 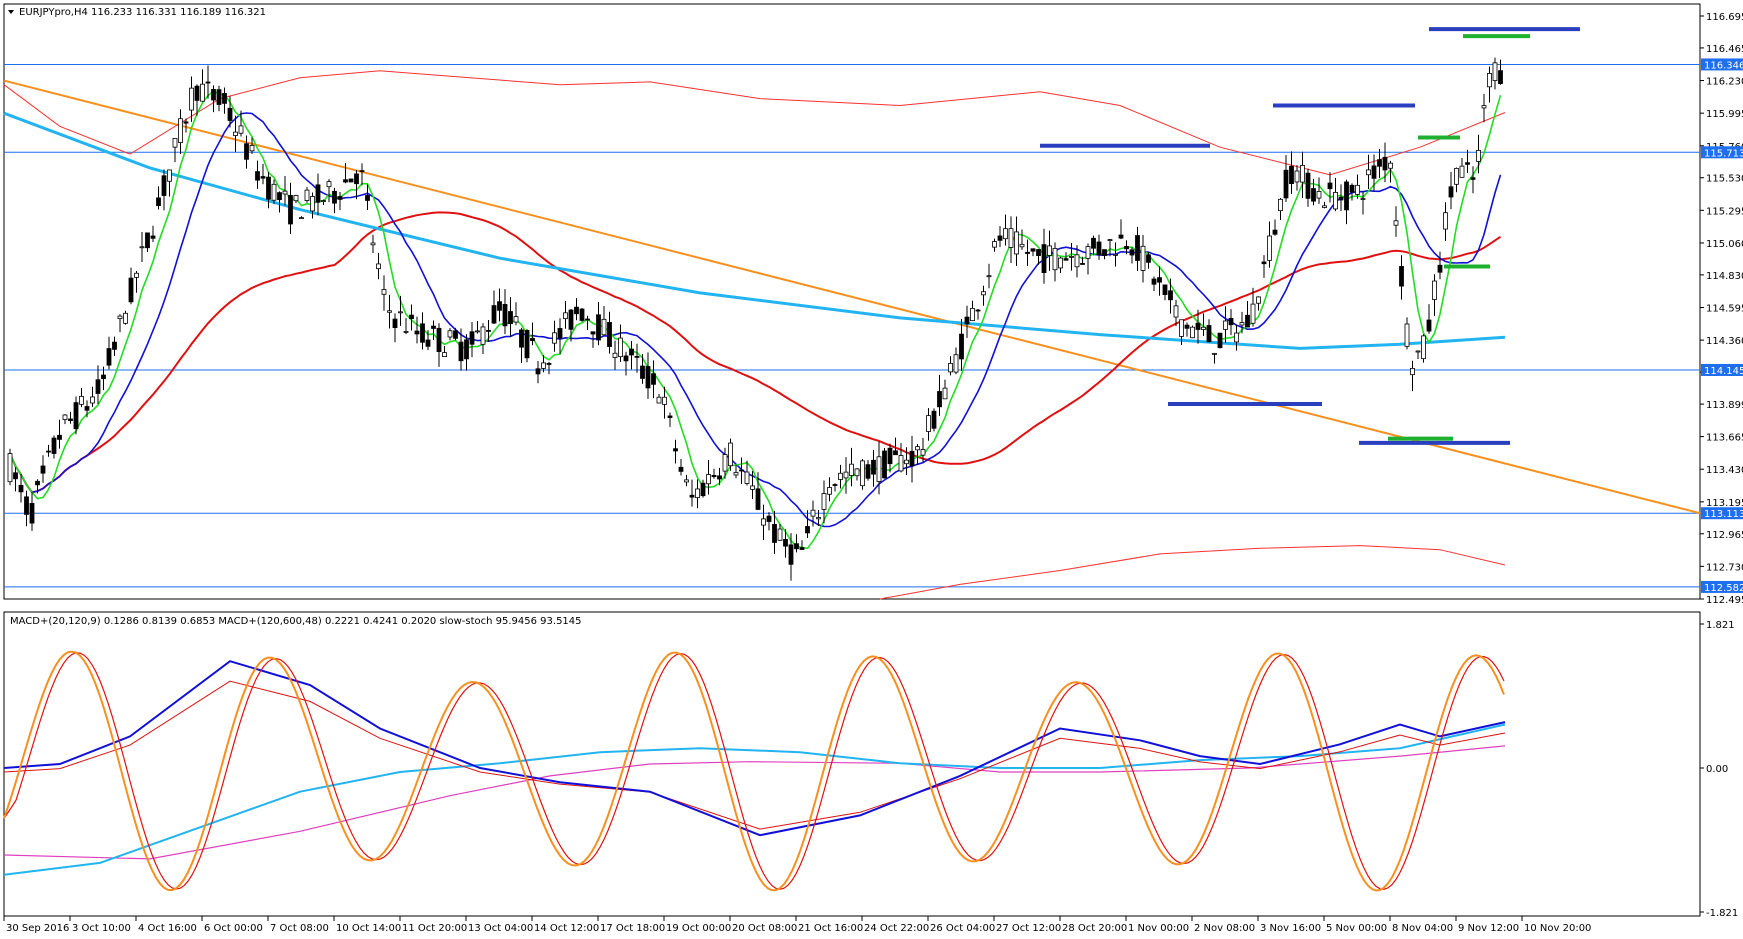 I want to click on level-price-tag, so click(x=1722, y=152).